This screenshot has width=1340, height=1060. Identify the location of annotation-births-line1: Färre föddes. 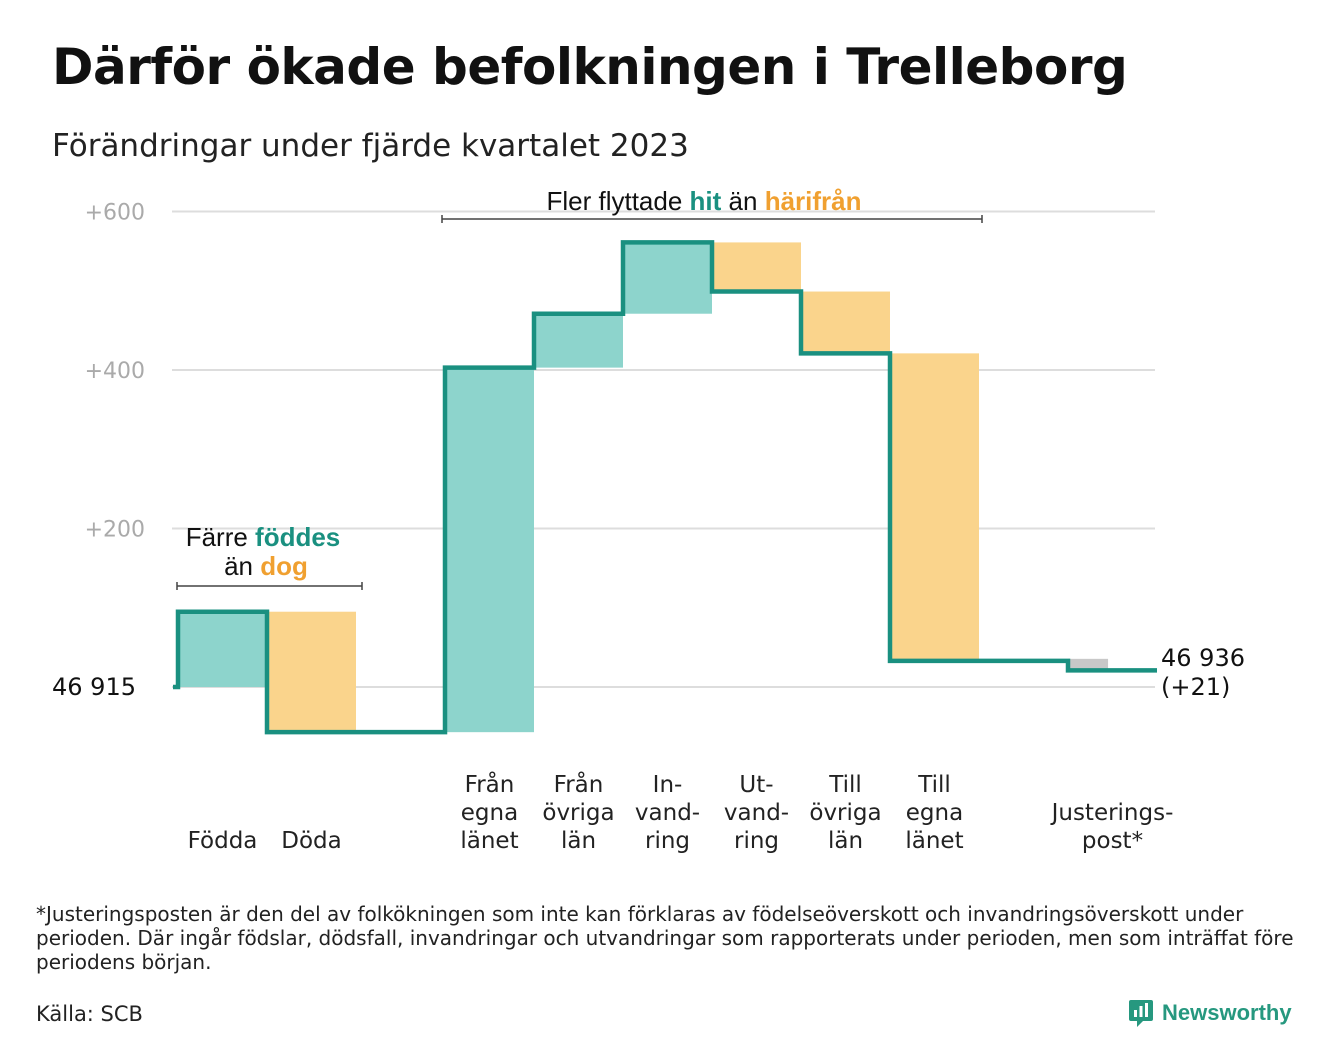
(263, 537).